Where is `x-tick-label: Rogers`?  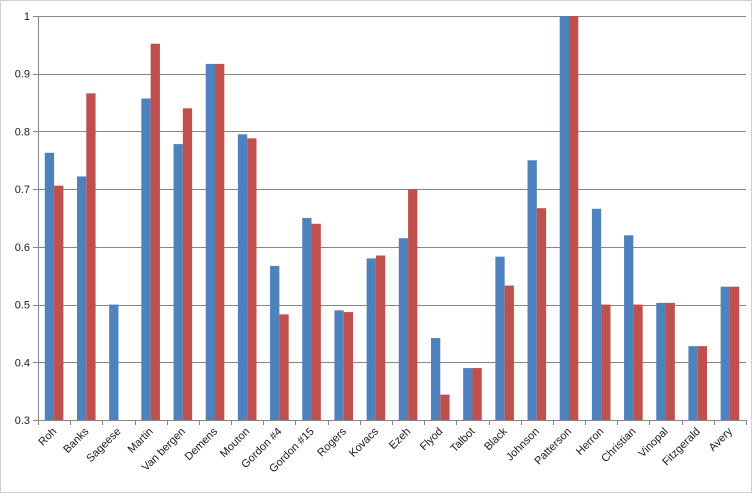
x-tick-label: Rogers is located at coordinates (332, 442).